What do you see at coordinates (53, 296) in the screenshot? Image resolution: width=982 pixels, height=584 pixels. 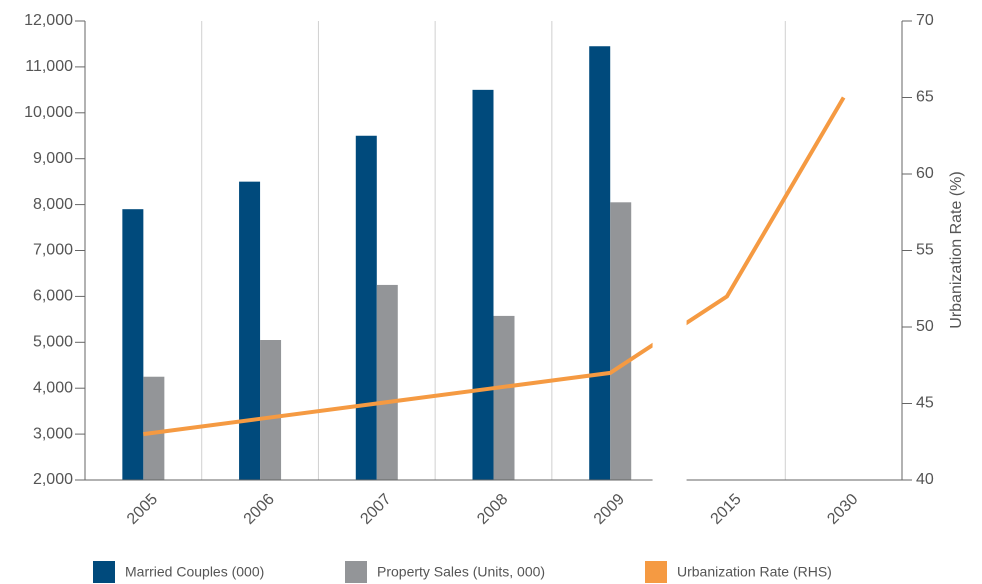 I see `y-tick-label: 6,000` at bounding box center [53, 296].